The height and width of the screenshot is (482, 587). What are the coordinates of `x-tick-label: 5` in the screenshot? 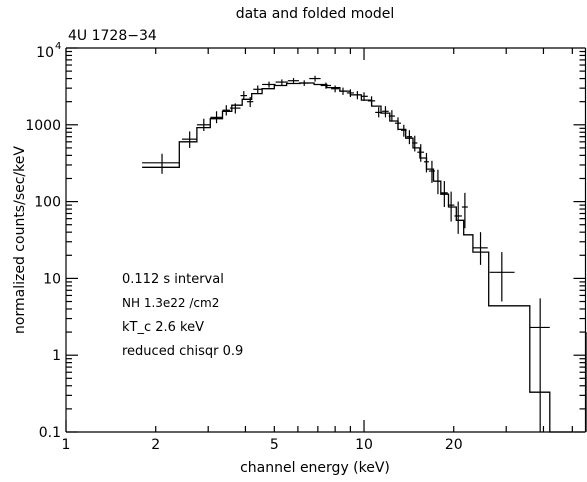 It's located at (274, 445).